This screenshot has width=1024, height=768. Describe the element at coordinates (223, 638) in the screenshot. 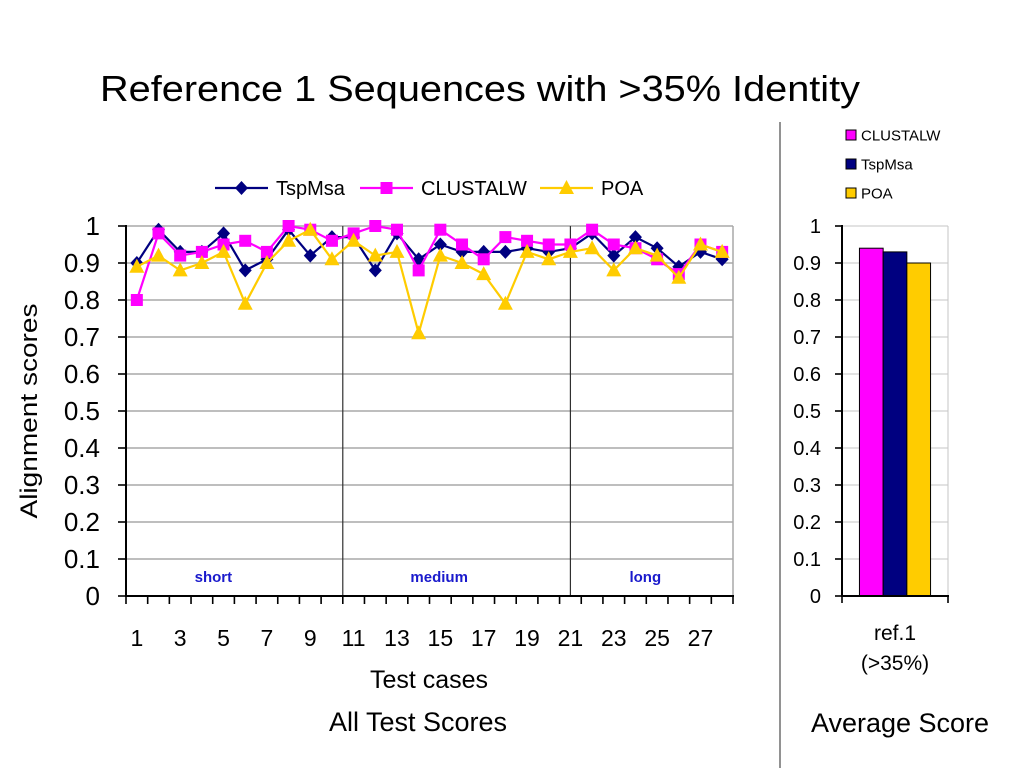

I see `x-tick-label: 5` at that location.